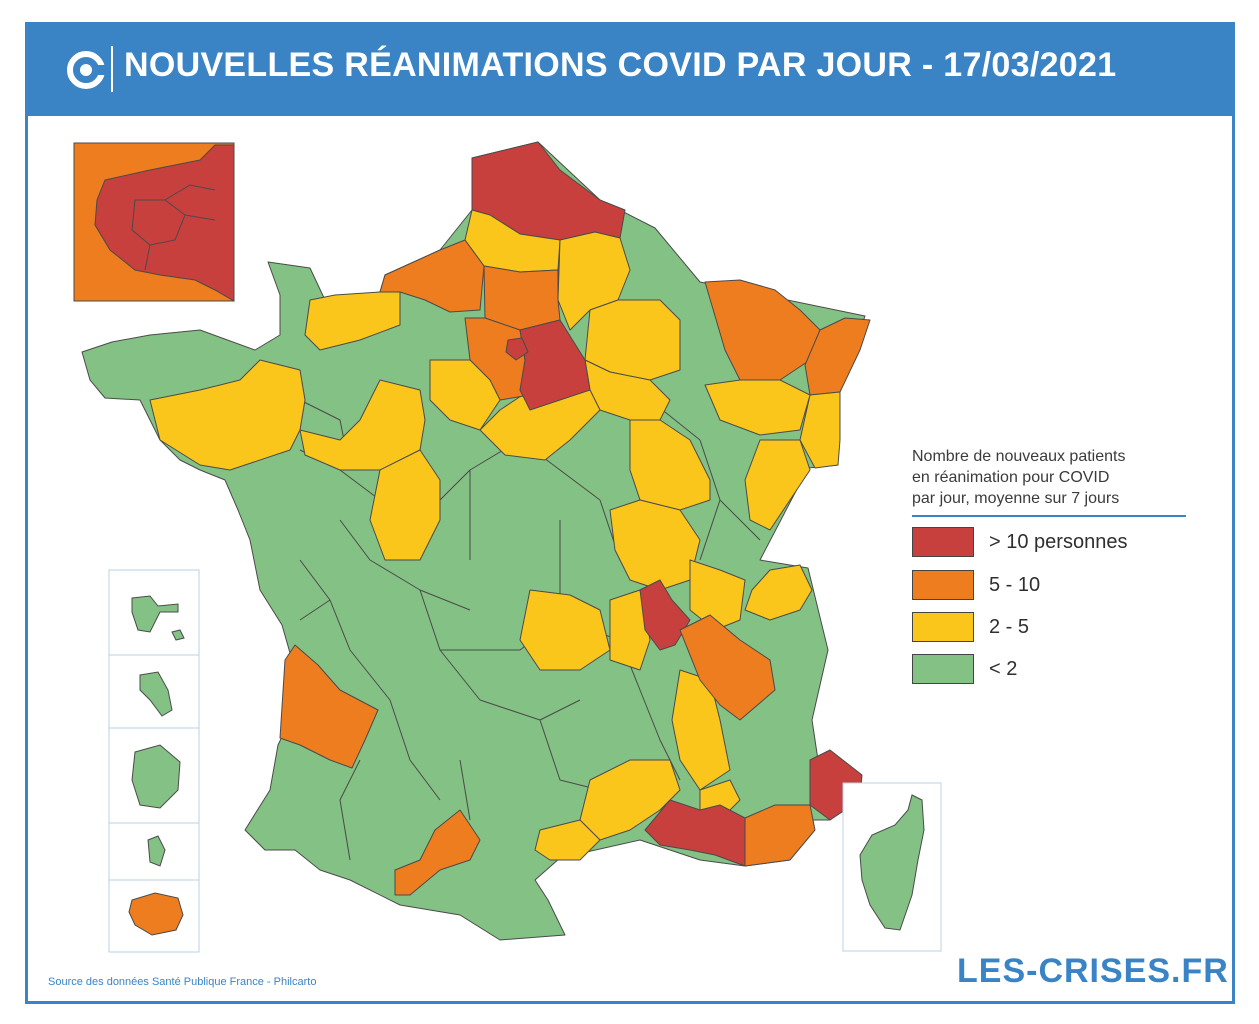 Image resolution: width=1259 pixels, height=1024 pixels. I want to click on region-ain, so click(717, 595).